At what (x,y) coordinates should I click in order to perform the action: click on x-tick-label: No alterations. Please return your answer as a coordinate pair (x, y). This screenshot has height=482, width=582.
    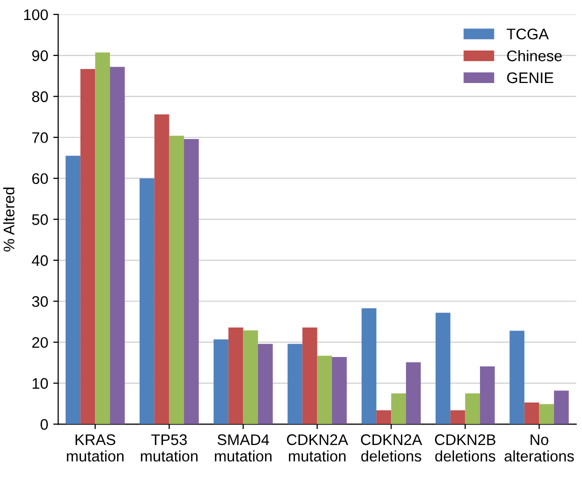
    Looking at the image, I should click on (539, 448).